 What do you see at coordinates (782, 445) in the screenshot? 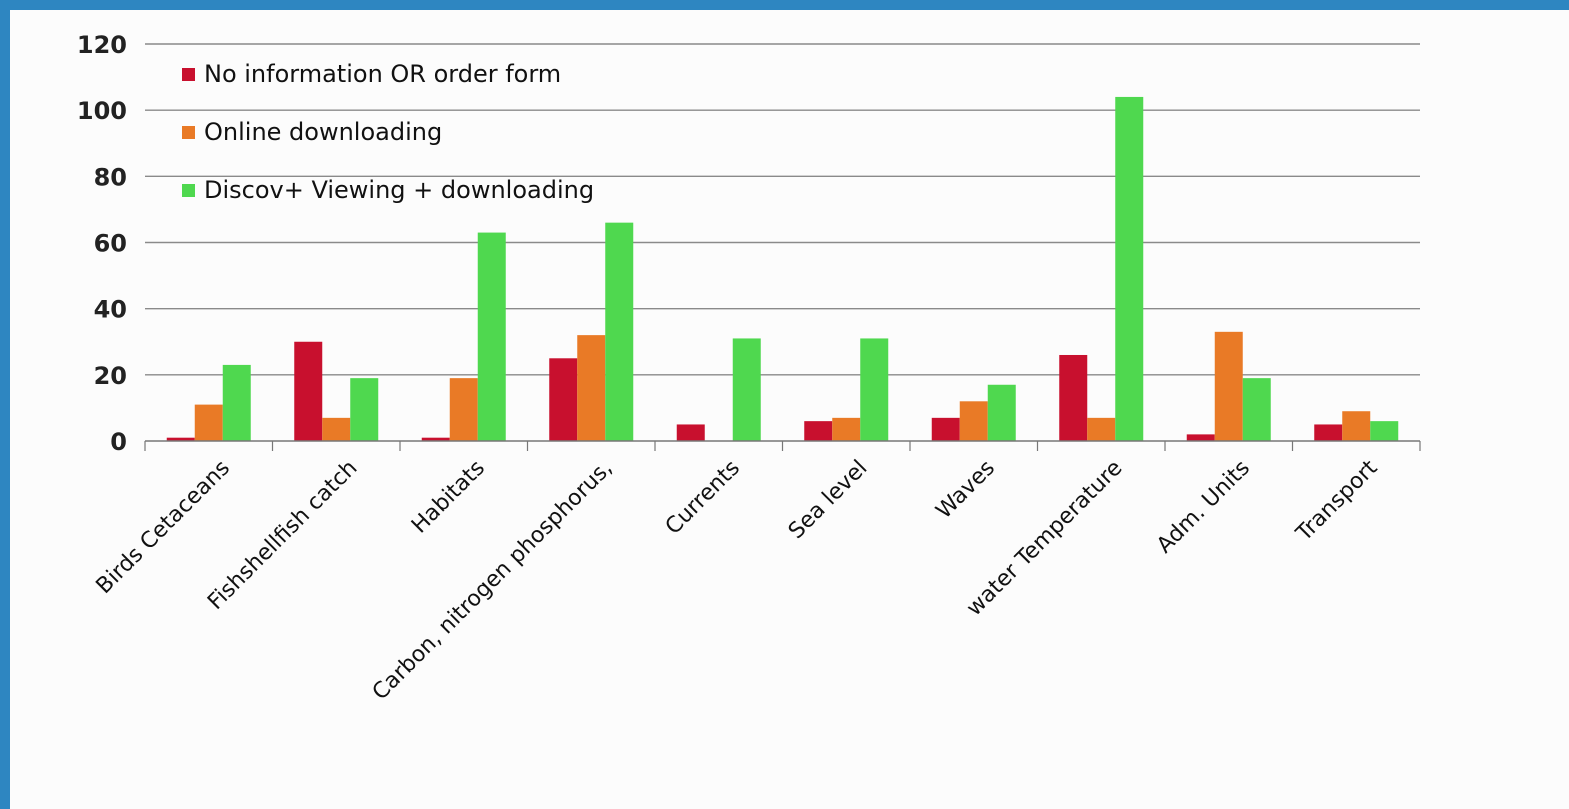
I see `axes` at bounding box center [782, 445].